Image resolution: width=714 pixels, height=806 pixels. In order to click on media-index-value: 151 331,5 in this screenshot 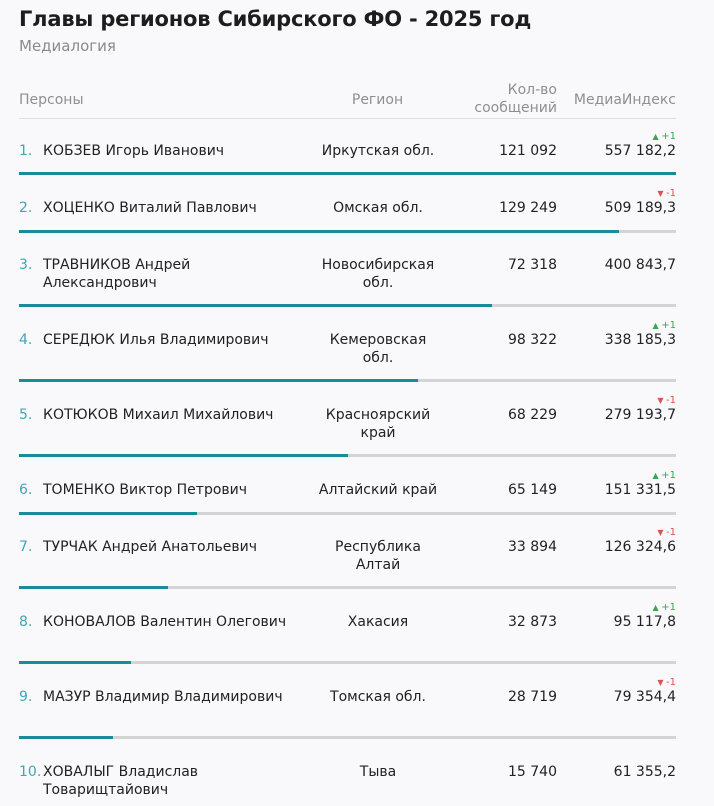, I will do `click(640, 490)`.